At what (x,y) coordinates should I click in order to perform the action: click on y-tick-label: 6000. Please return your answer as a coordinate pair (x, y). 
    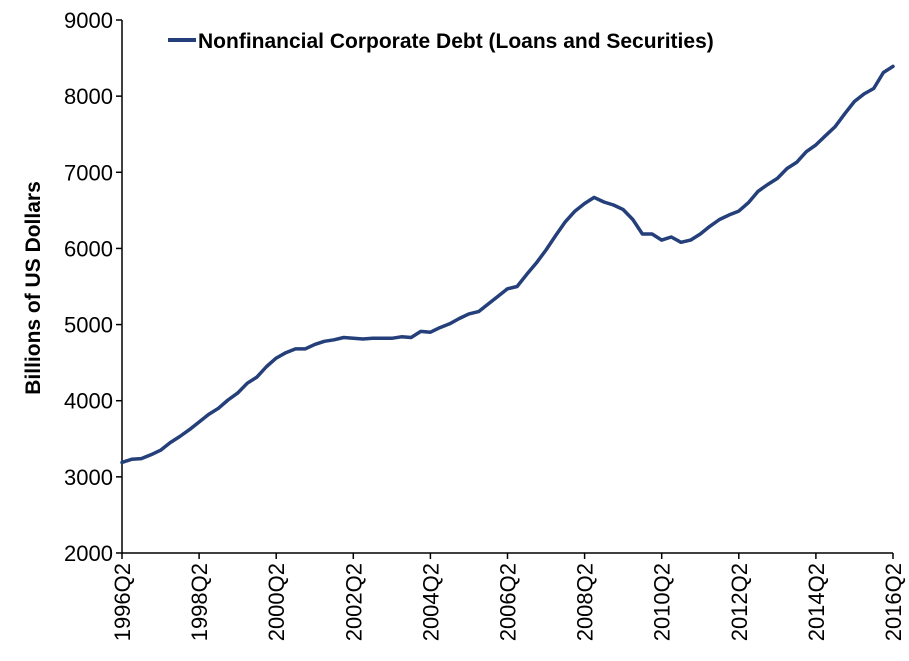
    Looking at the image, I should click on (88, 248).